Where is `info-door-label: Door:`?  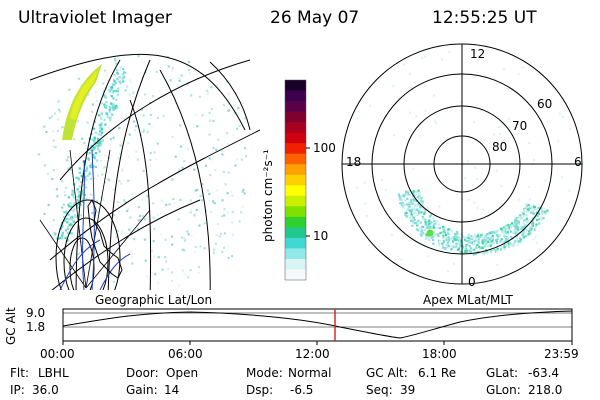 info-door-label: Door: is located at coordinates (142, 373).